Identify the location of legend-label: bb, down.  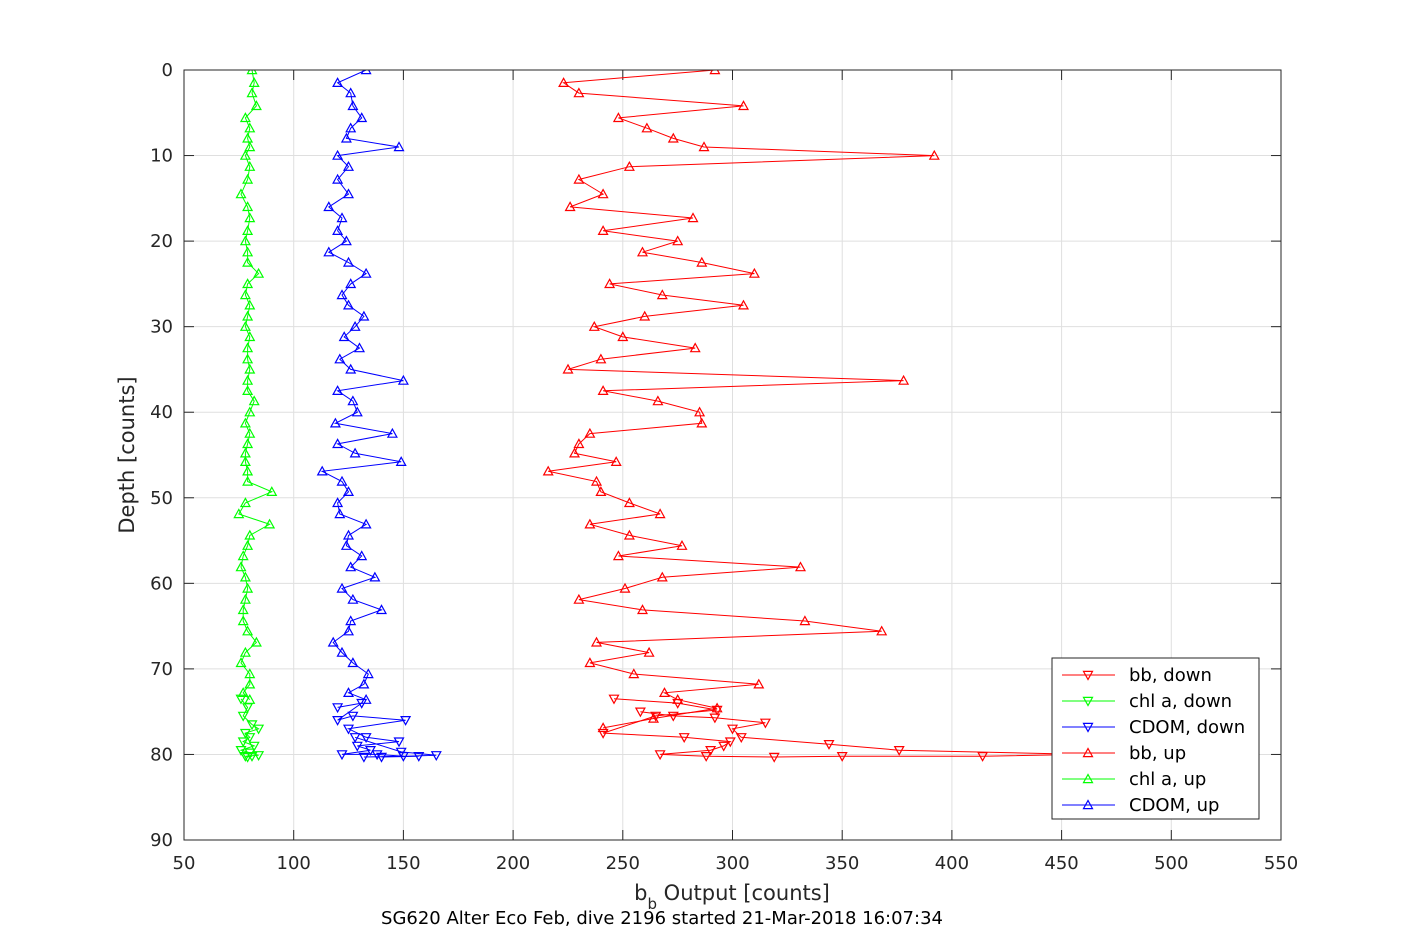
(1170, 675).